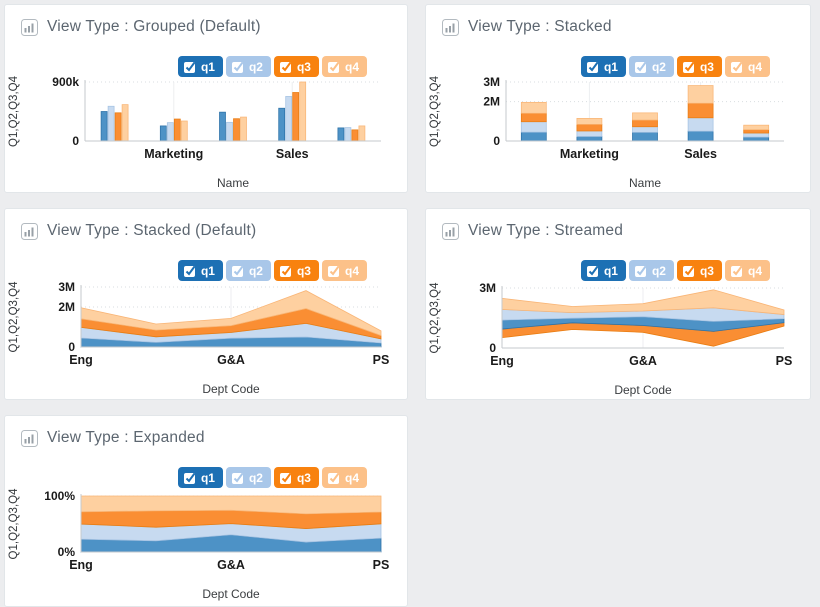 The width and height of the screenshot is (820, 607). Describe the element at coordinates (282, 124) in the screenshot. I see `bar-q1` at that location.